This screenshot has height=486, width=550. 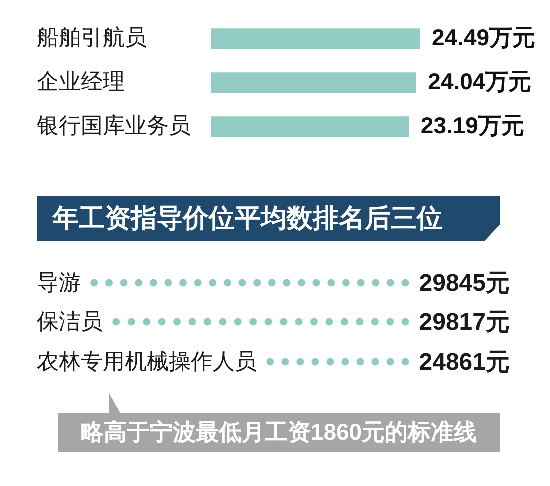 What do you see at coordinates (464, 362) in the screenshot?
I see `text: 24861元` at bounding box center [464, 362].